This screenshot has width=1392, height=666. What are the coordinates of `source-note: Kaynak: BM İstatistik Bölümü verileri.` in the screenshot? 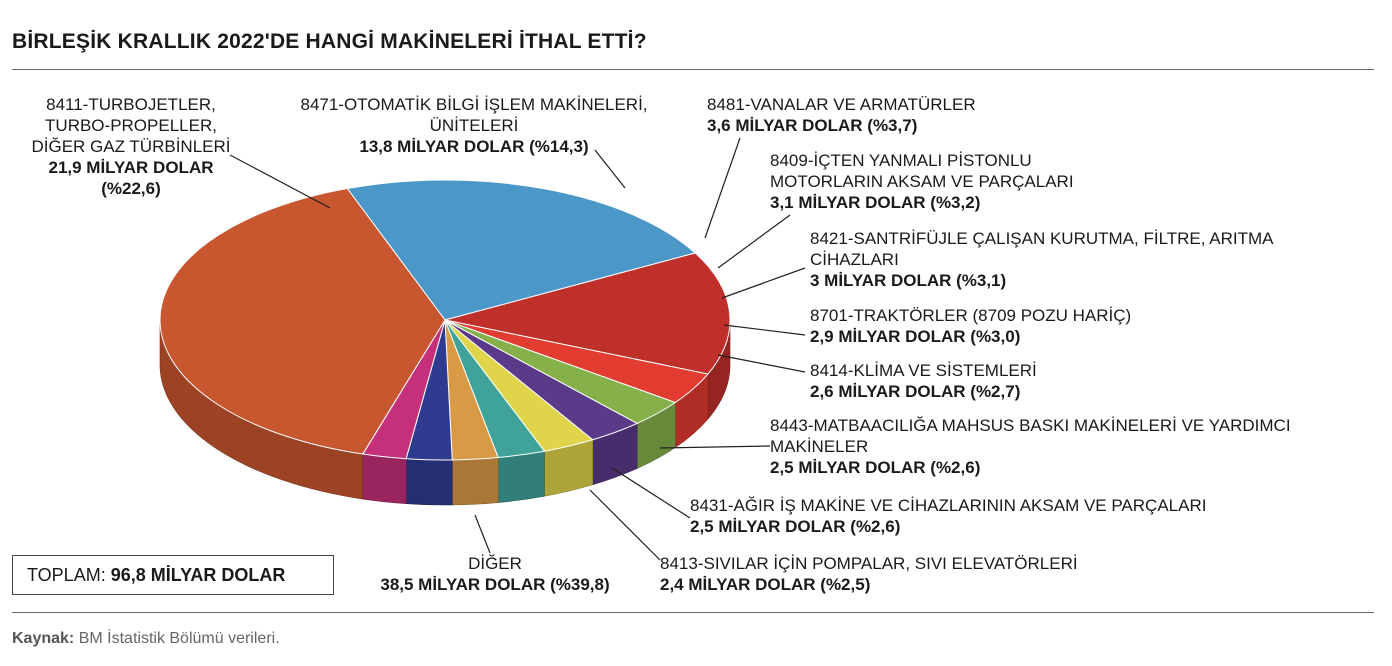 It's located at (146, 639).